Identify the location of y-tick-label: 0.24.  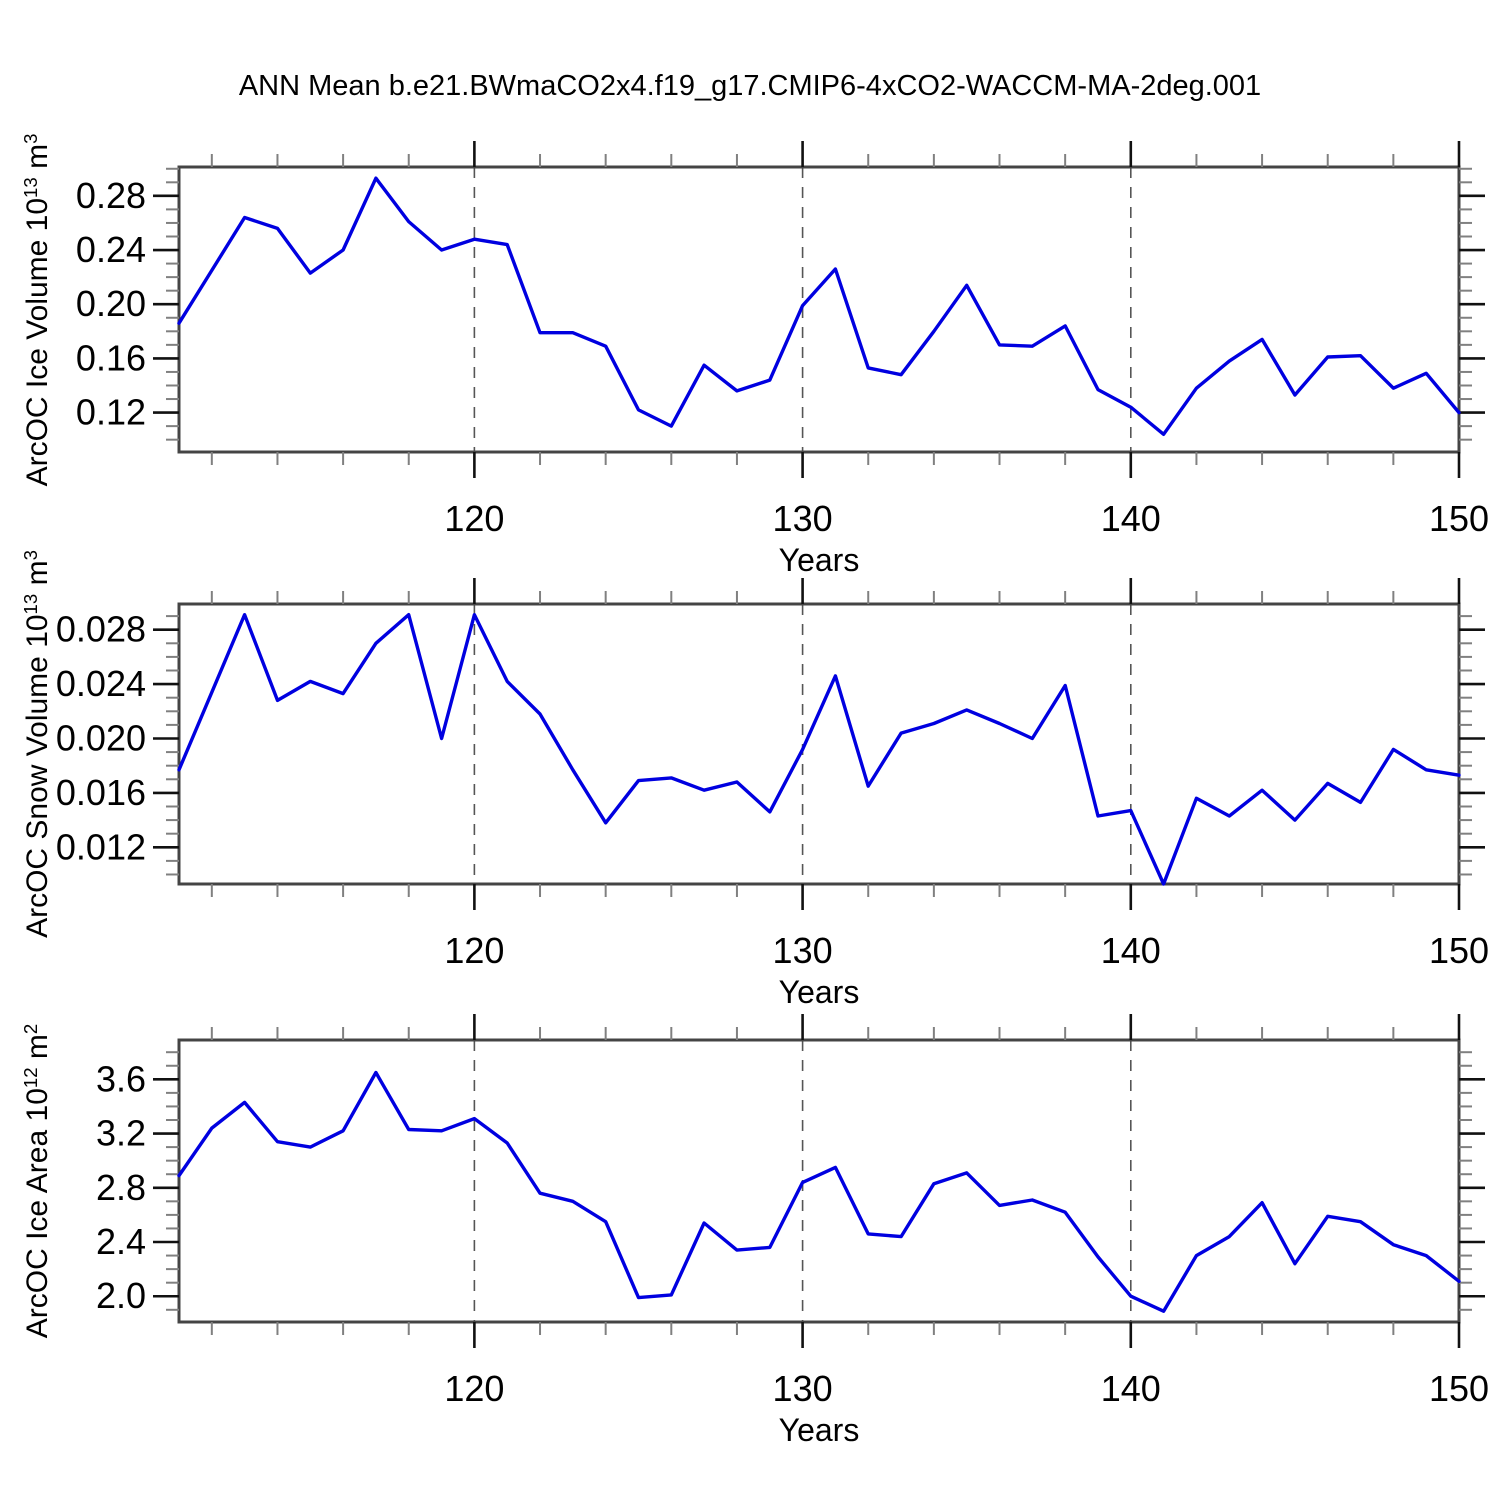
(111, 249).